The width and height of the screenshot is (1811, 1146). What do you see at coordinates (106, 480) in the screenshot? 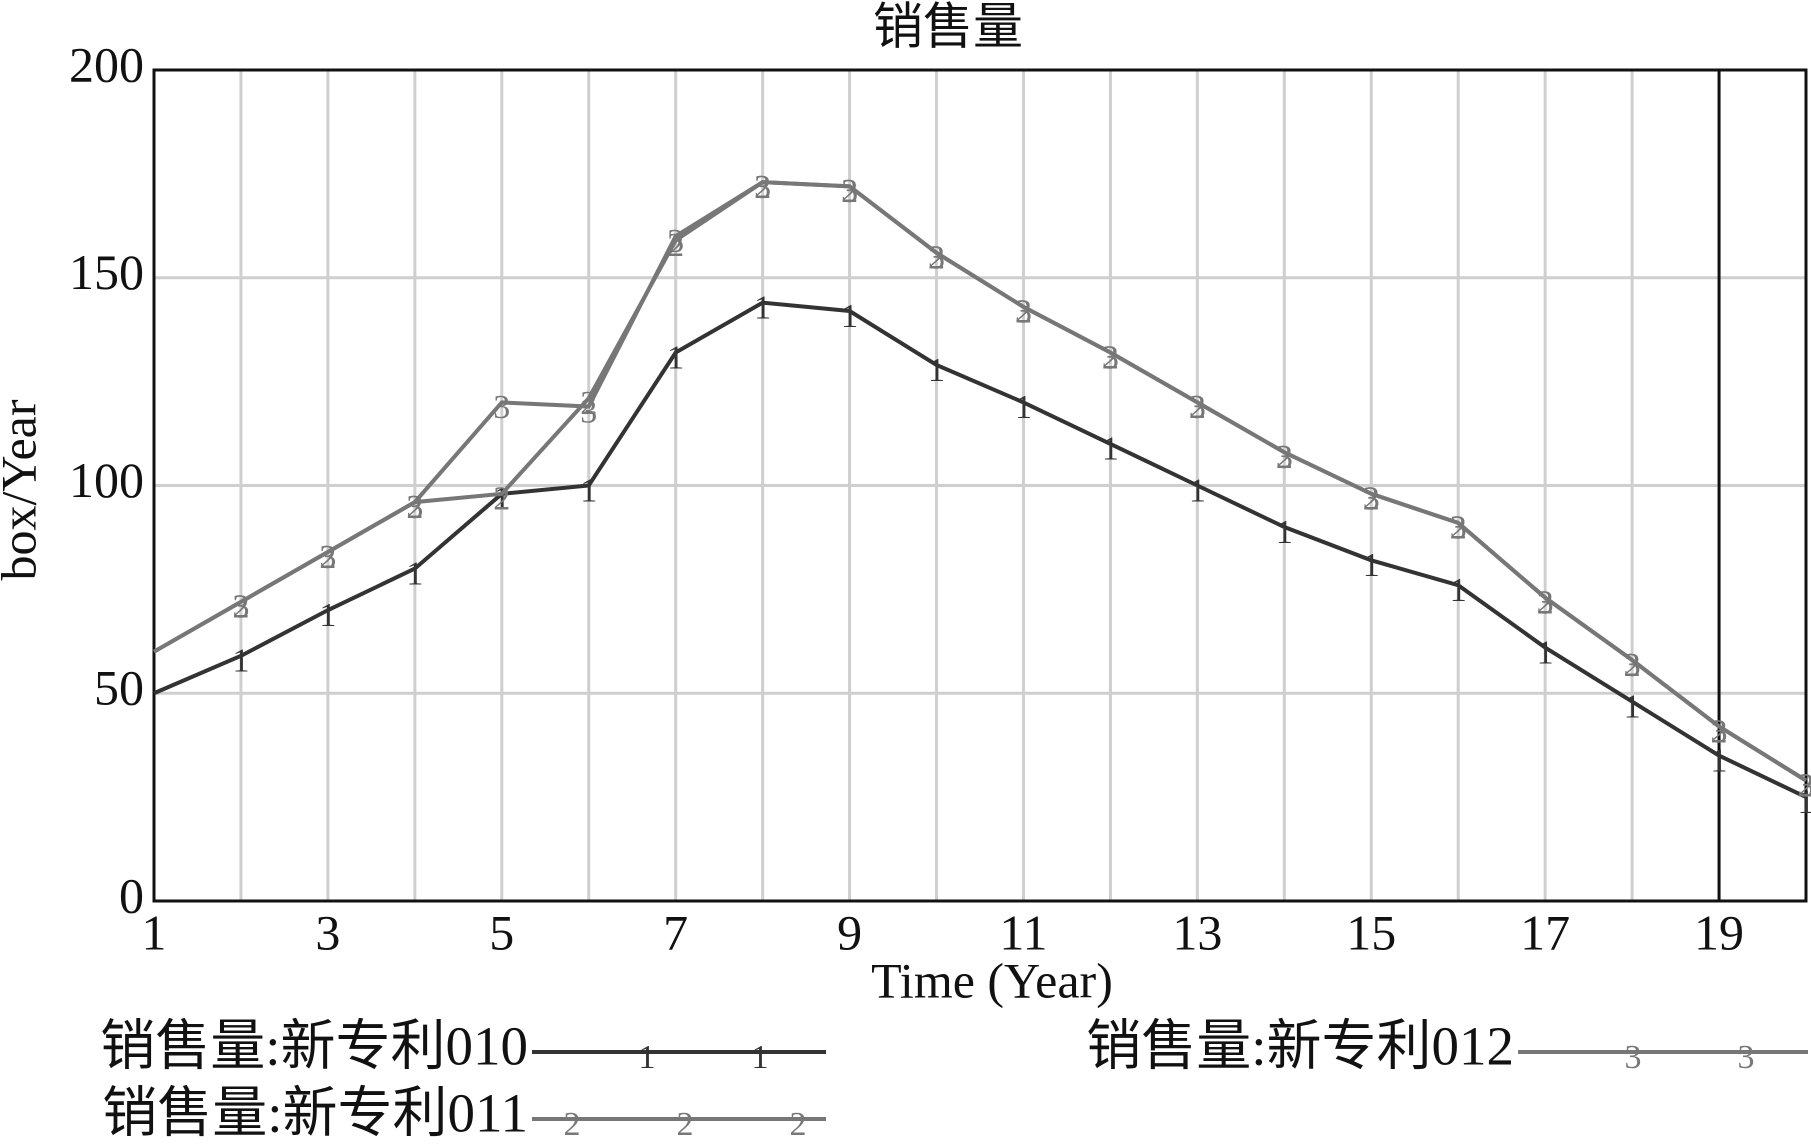
I see `y-tick-label: 100` at bounding box center [106, 480].